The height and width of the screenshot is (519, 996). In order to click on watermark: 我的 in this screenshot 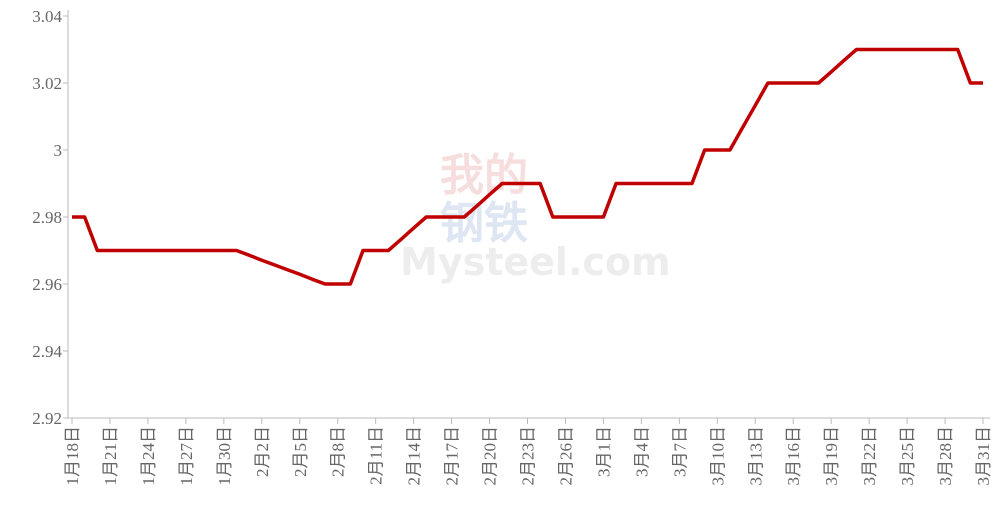, I will do `click(484, 175)`.